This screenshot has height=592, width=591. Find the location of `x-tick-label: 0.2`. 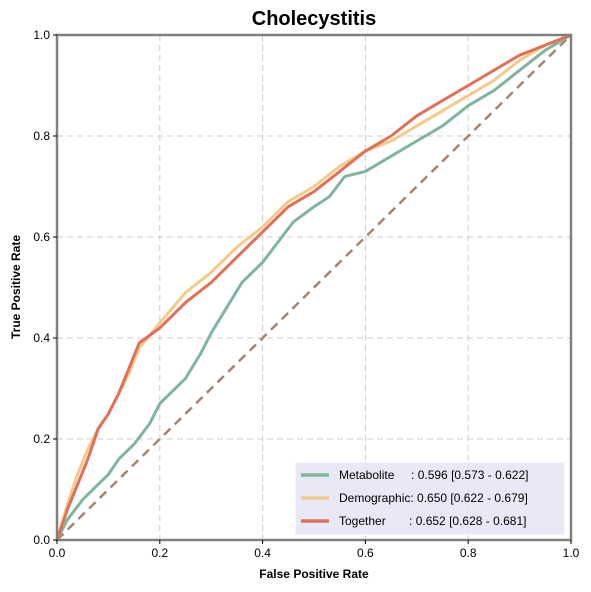

x-tick-label: 0.2 is located at coordinates (159, 553).